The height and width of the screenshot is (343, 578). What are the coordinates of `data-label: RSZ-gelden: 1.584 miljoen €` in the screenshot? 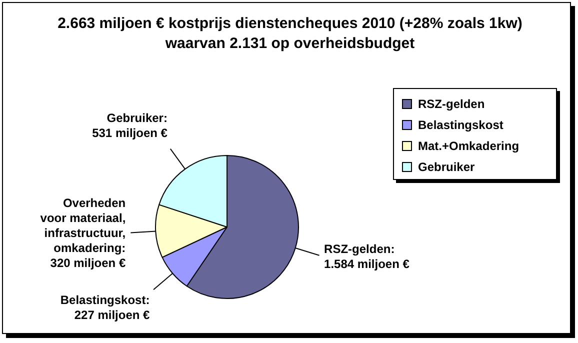 It's located at (367, 257).